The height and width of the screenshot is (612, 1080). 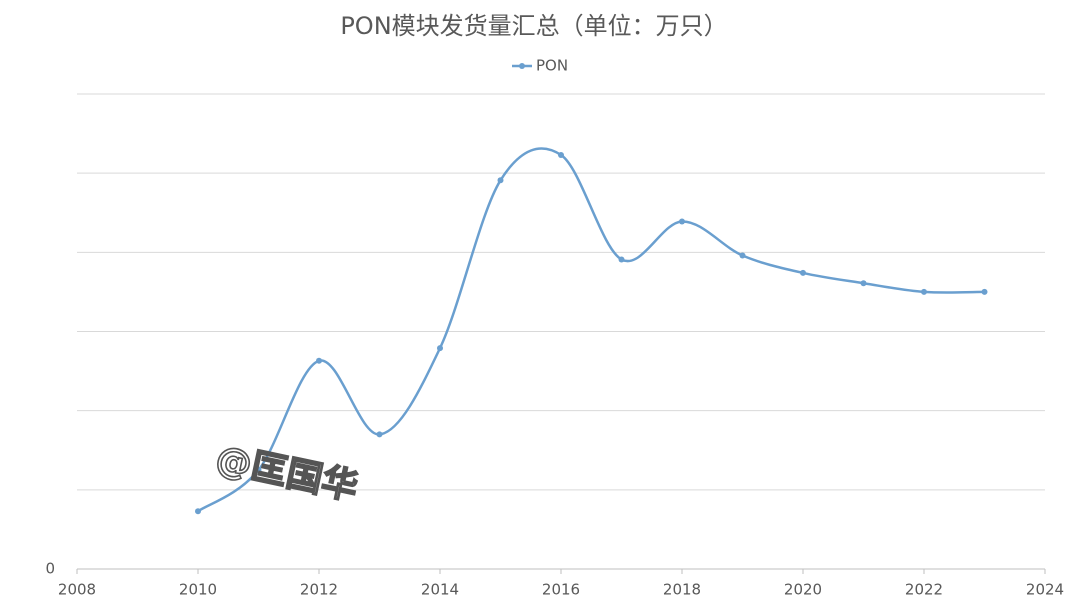 What do you see at coordinates (561, 590) in the screenshot?
I see `x-tick-label: 2016` at bounding box center [561, 590].